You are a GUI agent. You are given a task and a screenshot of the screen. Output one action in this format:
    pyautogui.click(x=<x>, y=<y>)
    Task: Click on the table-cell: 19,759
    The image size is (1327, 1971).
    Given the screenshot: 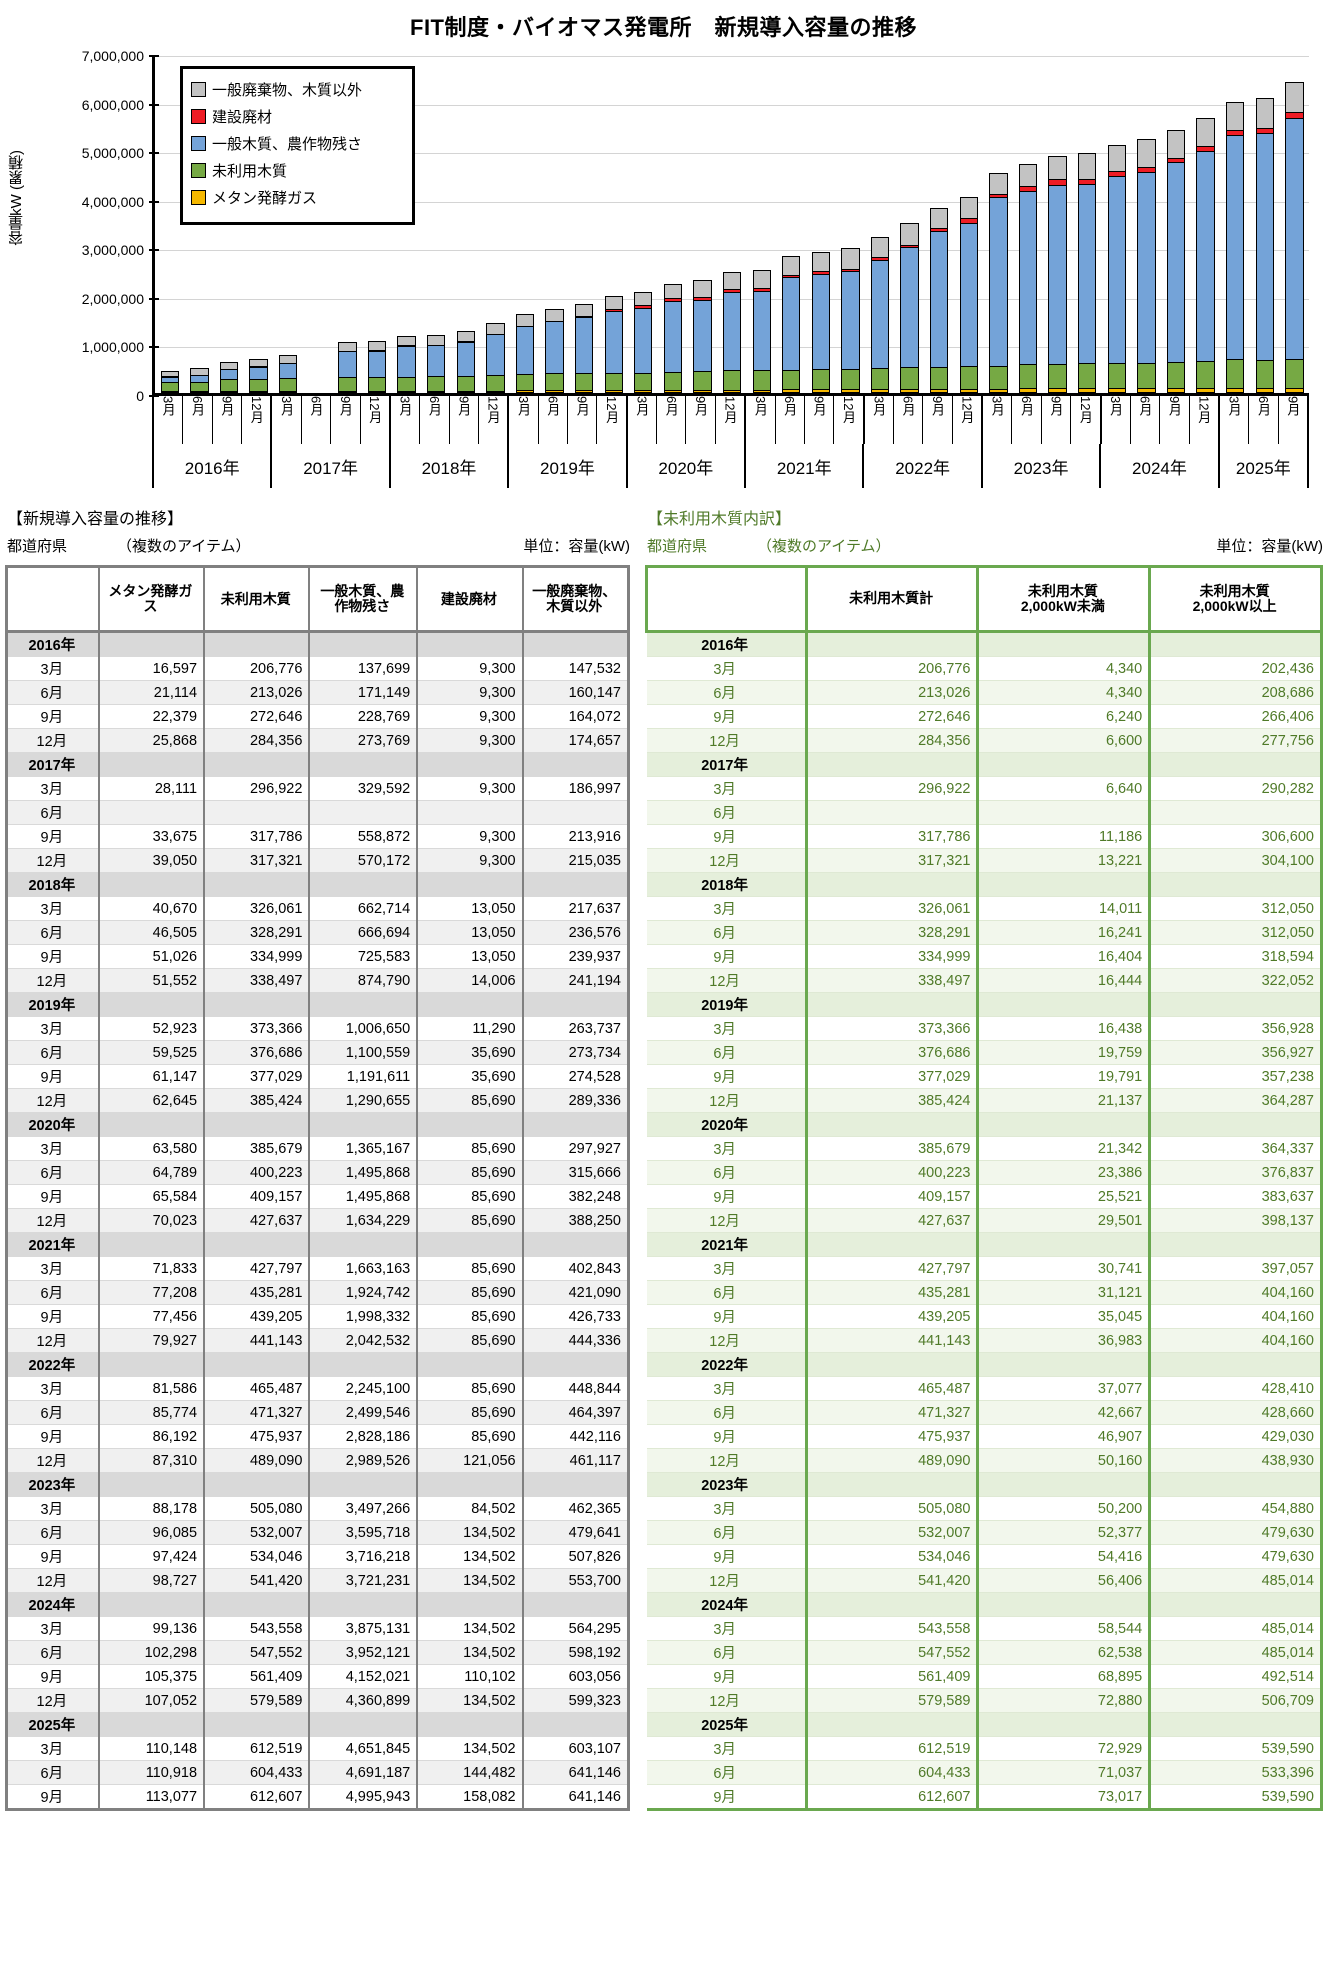 What is the action you would take?
    pyautogui.click(x=1063, y=1052)
    